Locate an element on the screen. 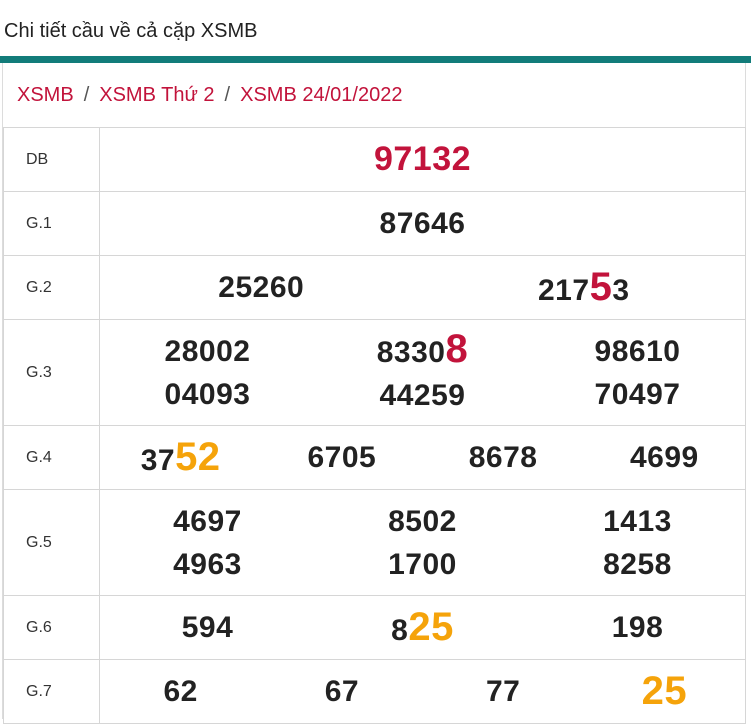 The width and height of the screenshot is (751, 724). prize-column: 83308 44259 is located at coordinates (422, 372).